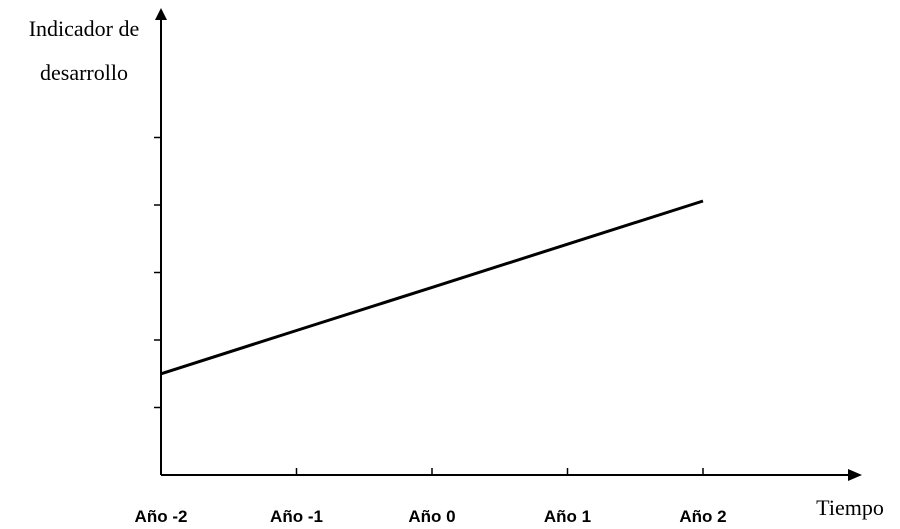 This screenshot has height=529, width=900. What do you see at coordinates (431, 516) in the screenshot?
I see `x-tick-label-3: Año 0` at bounding box center [431, 516].